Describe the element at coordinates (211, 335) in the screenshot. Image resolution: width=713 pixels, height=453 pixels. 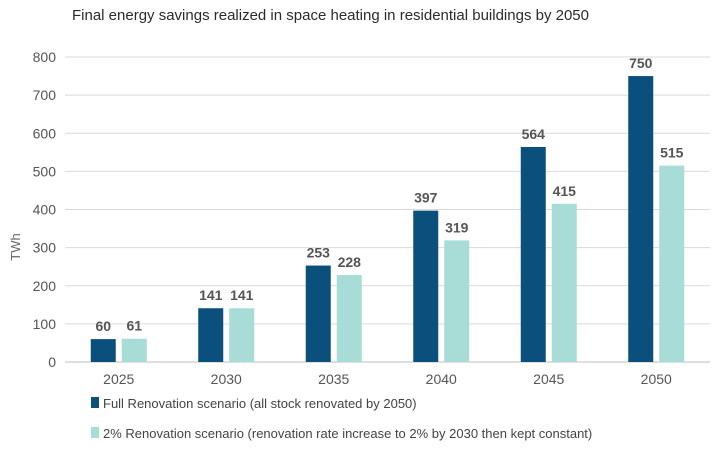
I see `bar-series-1-2030` at that location.